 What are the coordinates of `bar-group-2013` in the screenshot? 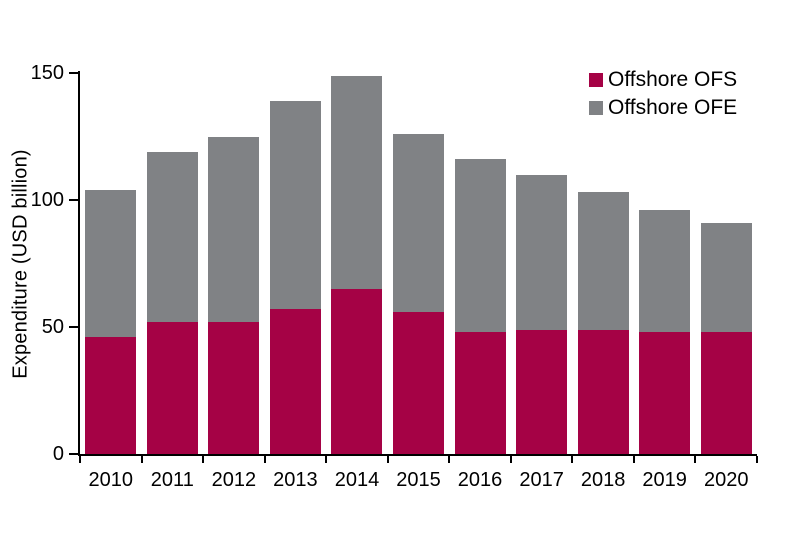 It's located at (296, 263).